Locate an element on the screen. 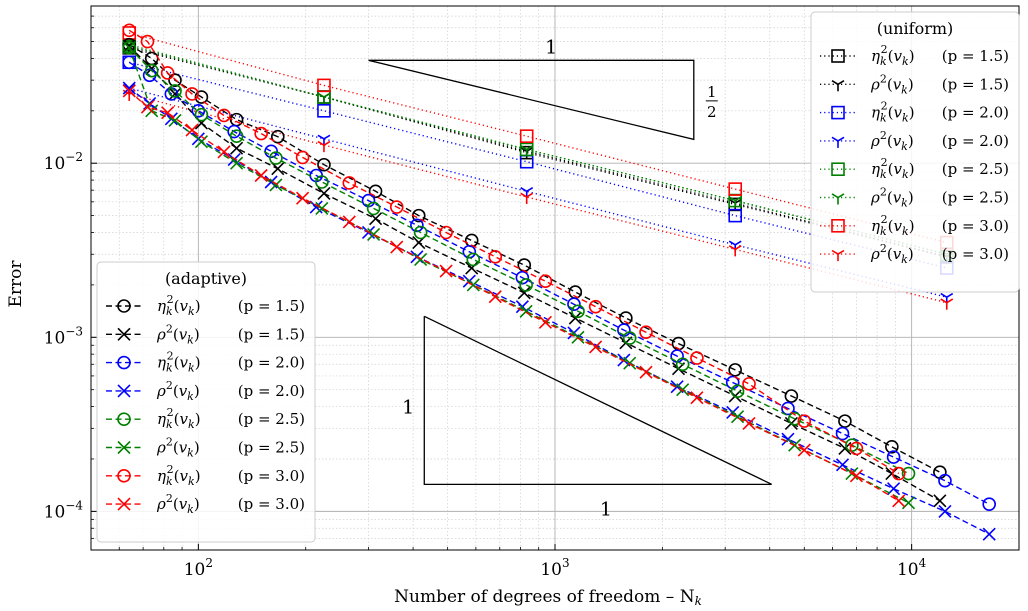  legend-entry: ρ2(vk) (p = 2.5) is located at coordinates (914, 198).